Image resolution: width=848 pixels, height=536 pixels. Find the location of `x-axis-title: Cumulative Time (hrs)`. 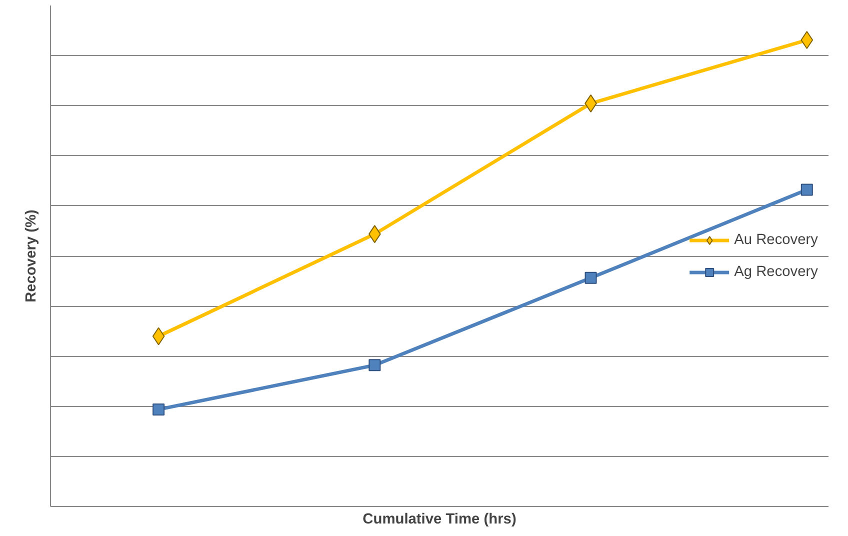

x-axis-title: Cumulative Time (hrs) is located at coordinates (439, 520).